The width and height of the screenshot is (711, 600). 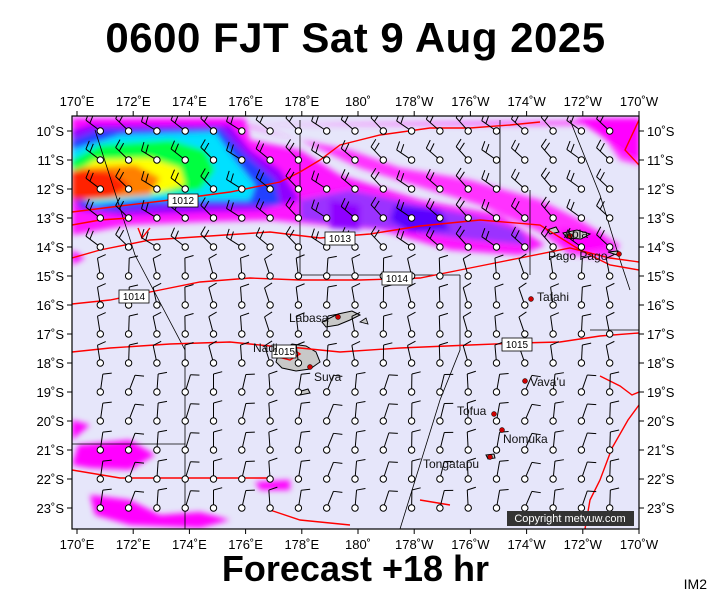 I want to click on lat-label-left: 15˚S, so click(x=51, y=276).